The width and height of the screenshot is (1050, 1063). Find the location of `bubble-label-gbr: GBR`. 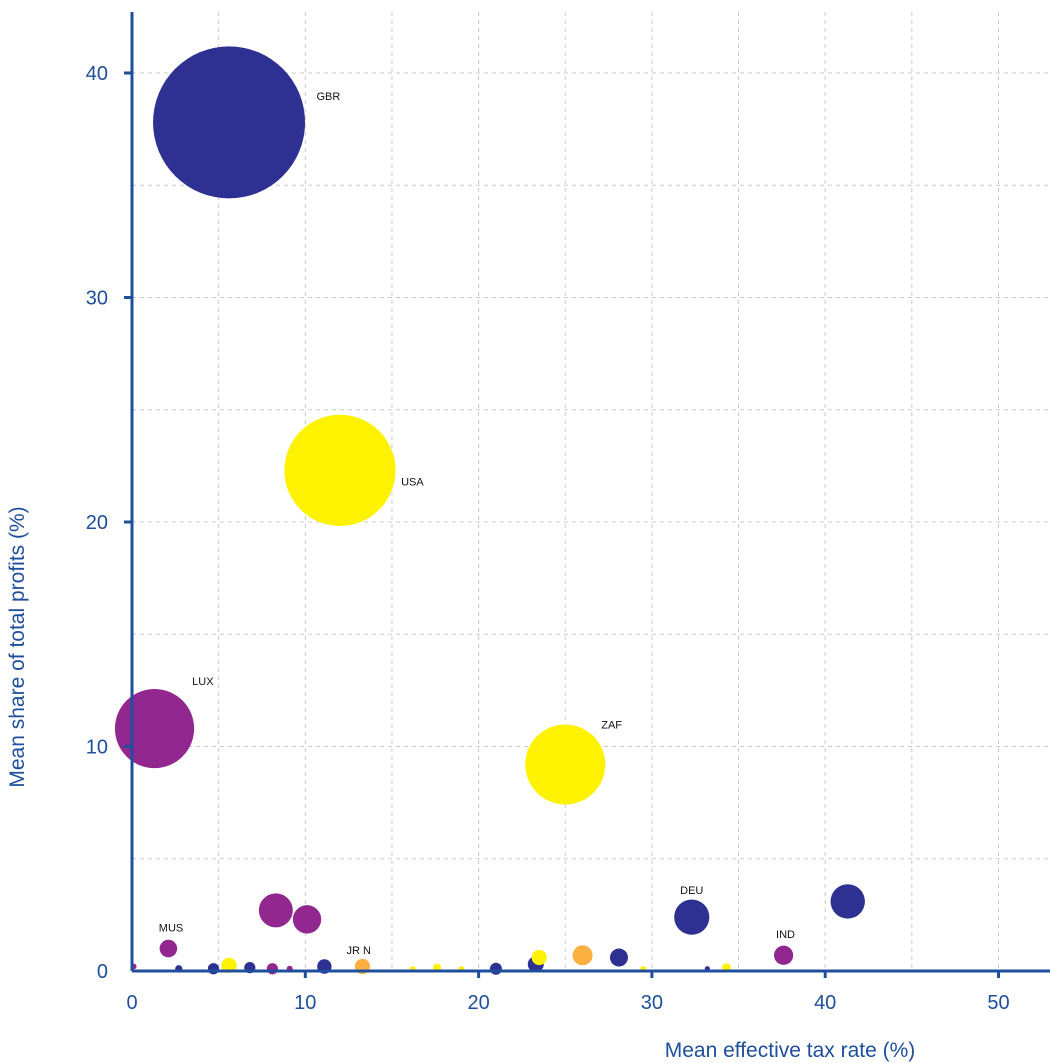

bubble-label-gbr: GBR is located at coordinates (328, 97).